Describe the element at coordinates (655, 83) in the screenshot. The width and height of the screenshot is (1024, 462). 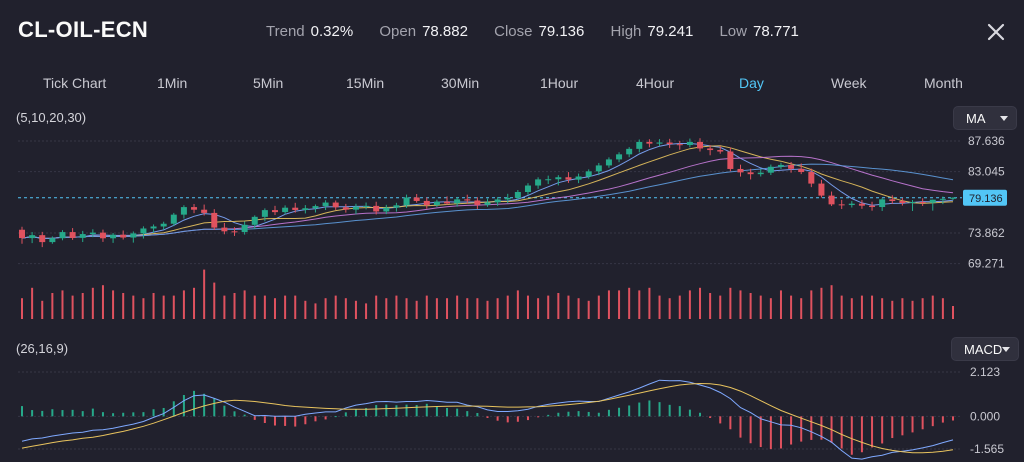
I see `tab-4hour: 4Hour` at that location.